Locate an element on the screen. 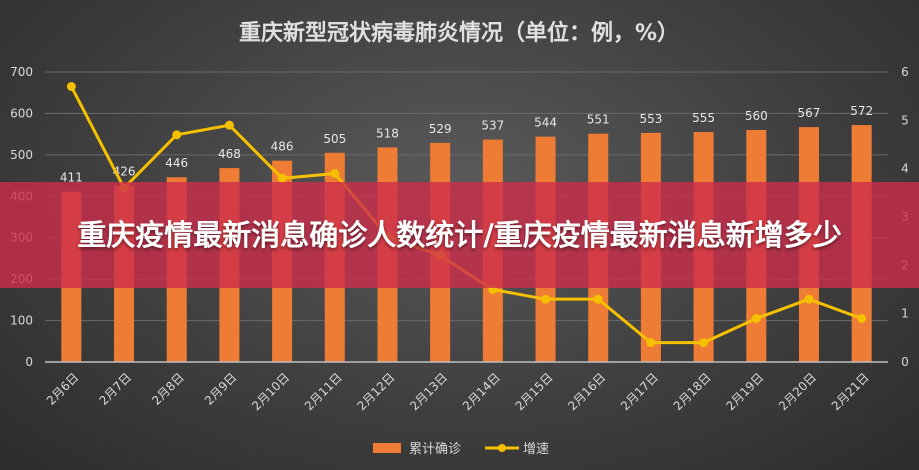  x-tick-label: 2月8日 is located at coordinates (168, 389).